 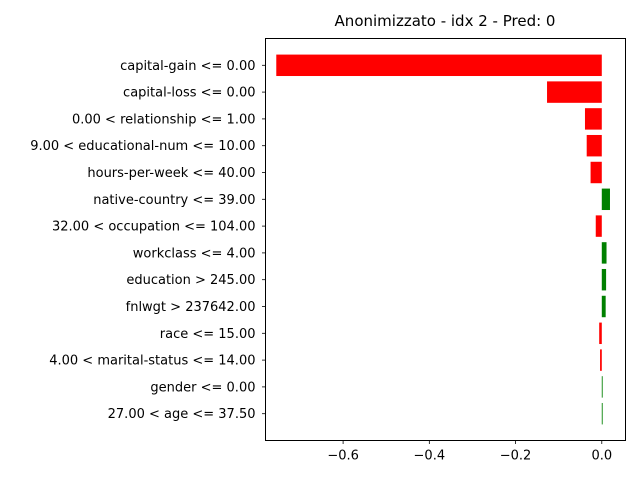 I want to click on x-ticks: −0.6 −0.4 −0.2 0.0, so click(x=469, y=452).